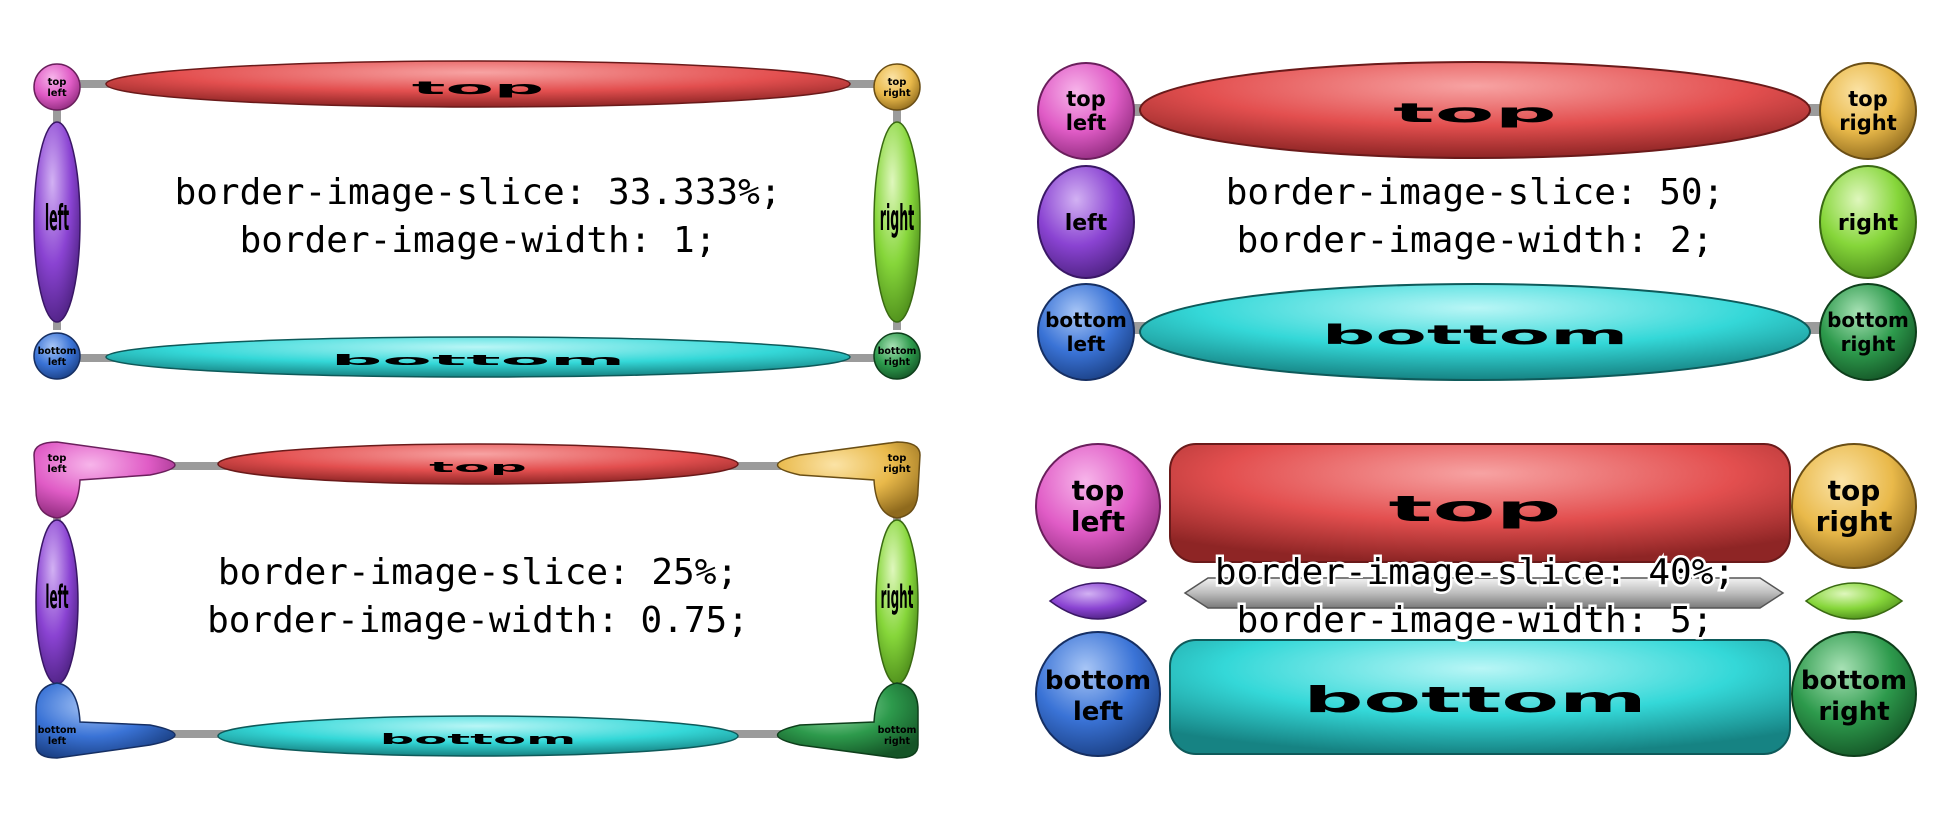  Describe the element at coordinates (478, 572) in the screenshot. I see `css-slice-text: border-image-slice: 25%;` at that location.